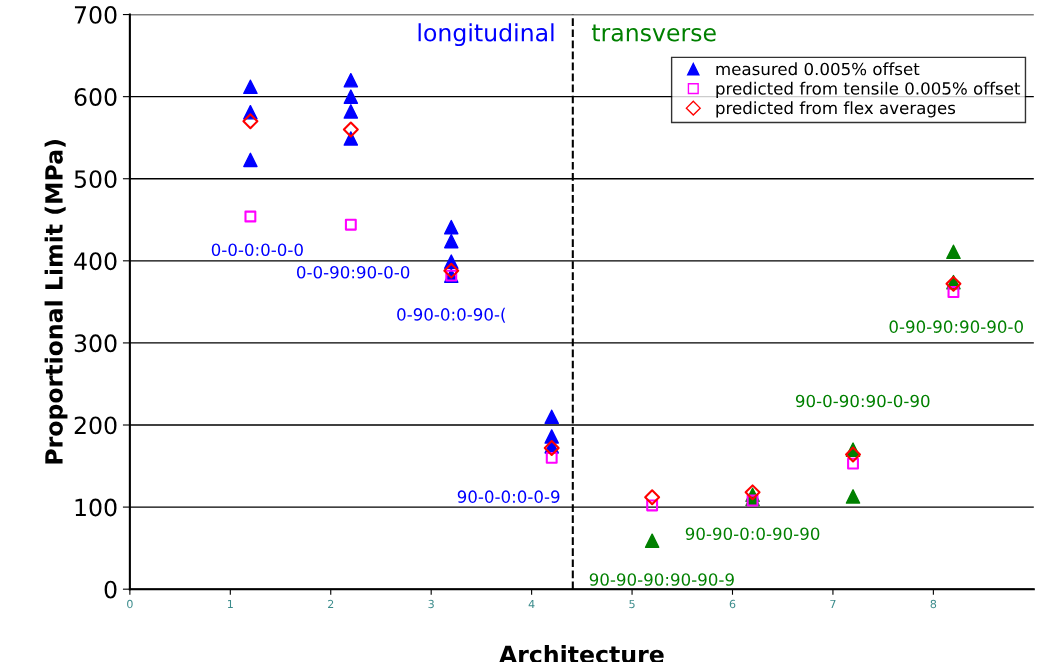 The image size is (1039, 662). I want to click on y-tick-label: 100, so click(96, 507).